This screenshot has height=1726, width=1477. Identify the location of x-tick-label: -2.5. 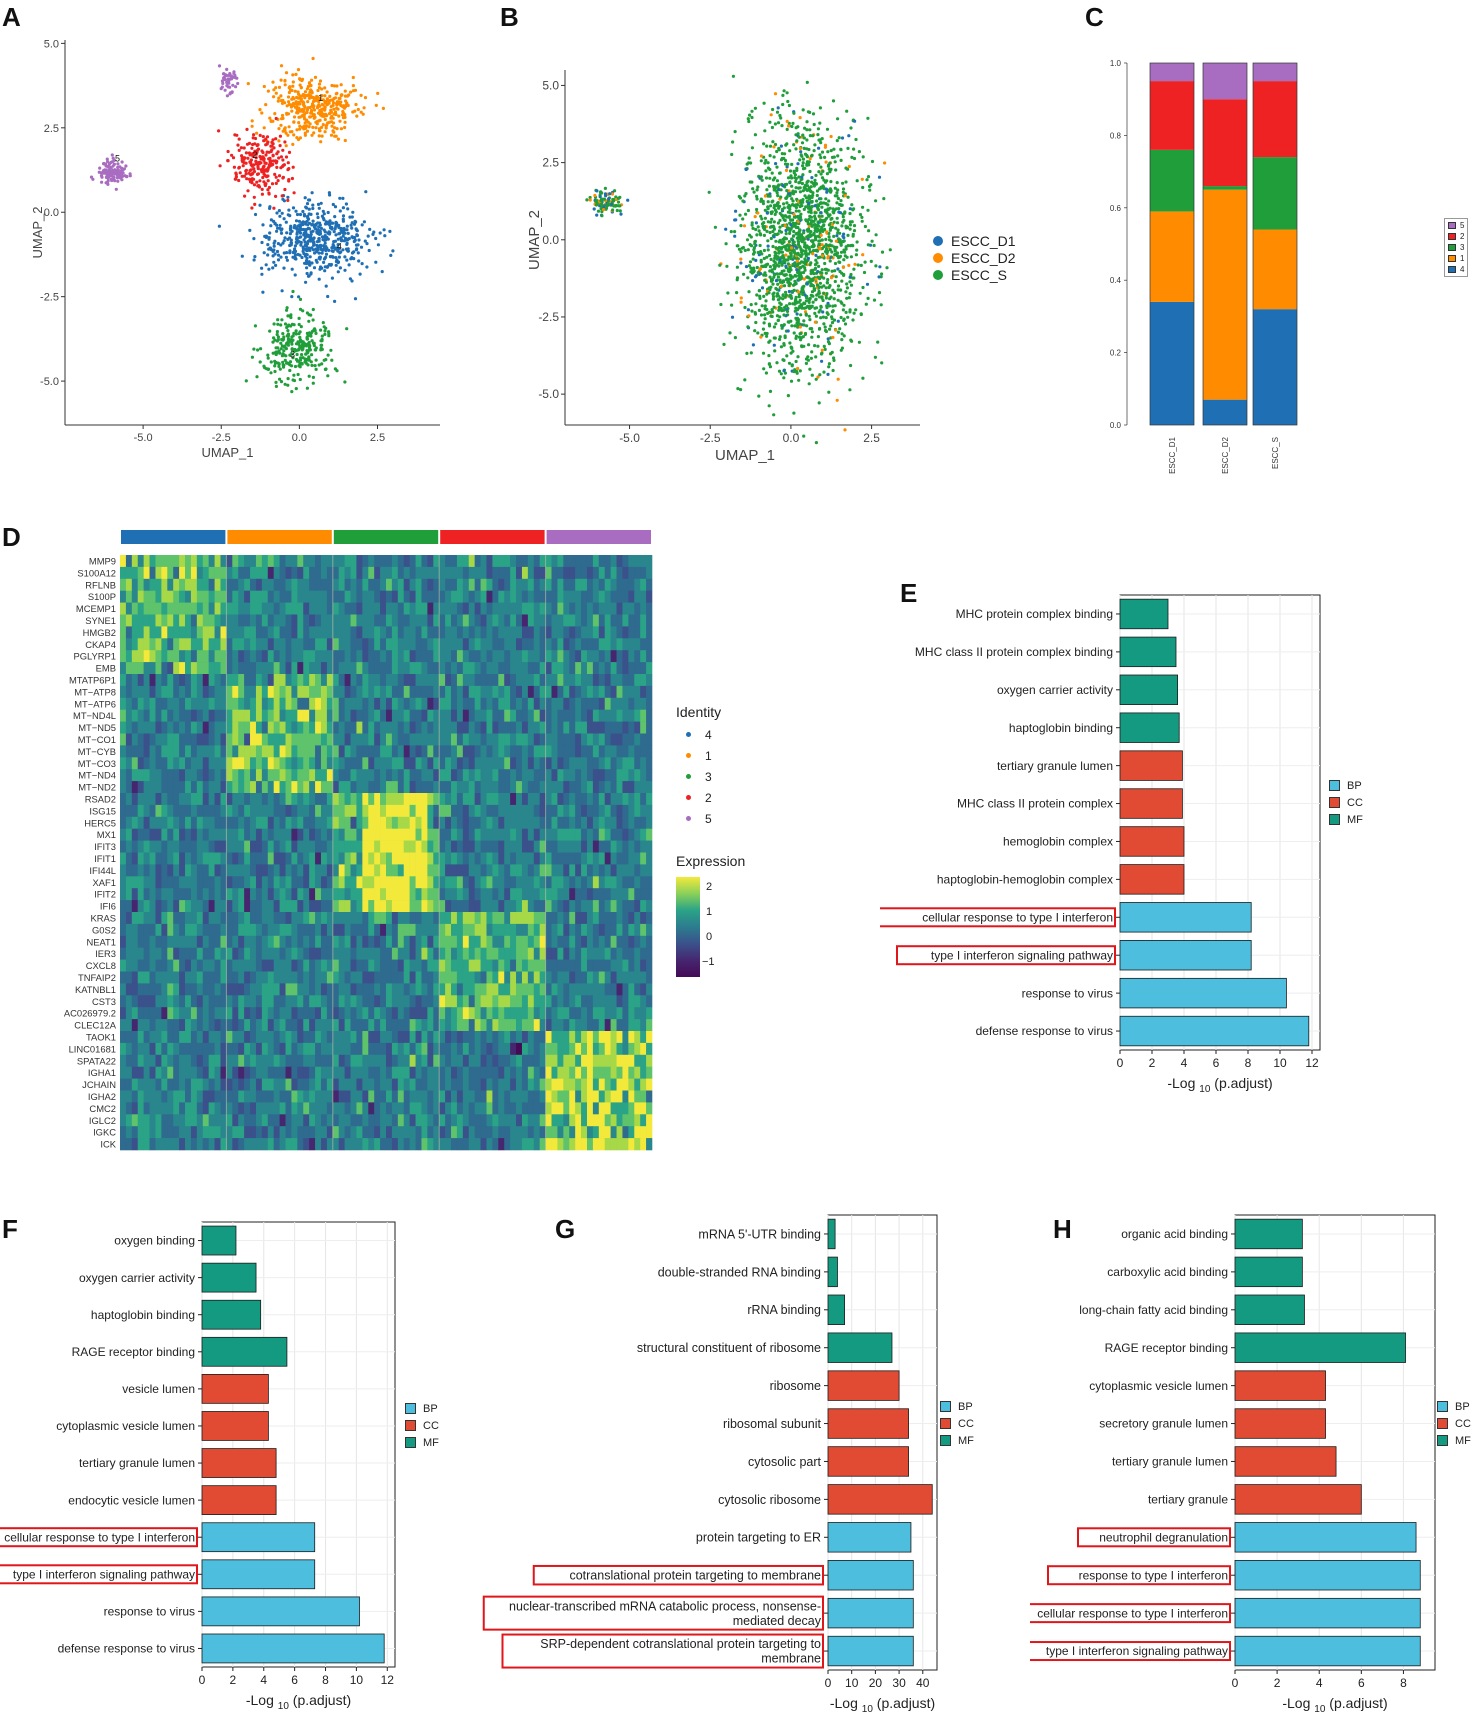
(710, 438).